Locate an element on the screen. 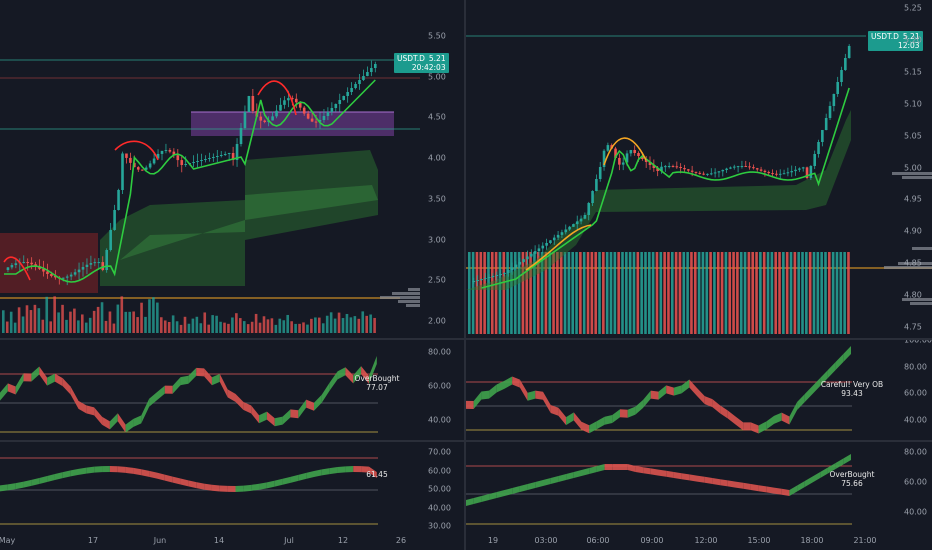  right-time-tick: 03:00 is located at coordinates (546, 540).